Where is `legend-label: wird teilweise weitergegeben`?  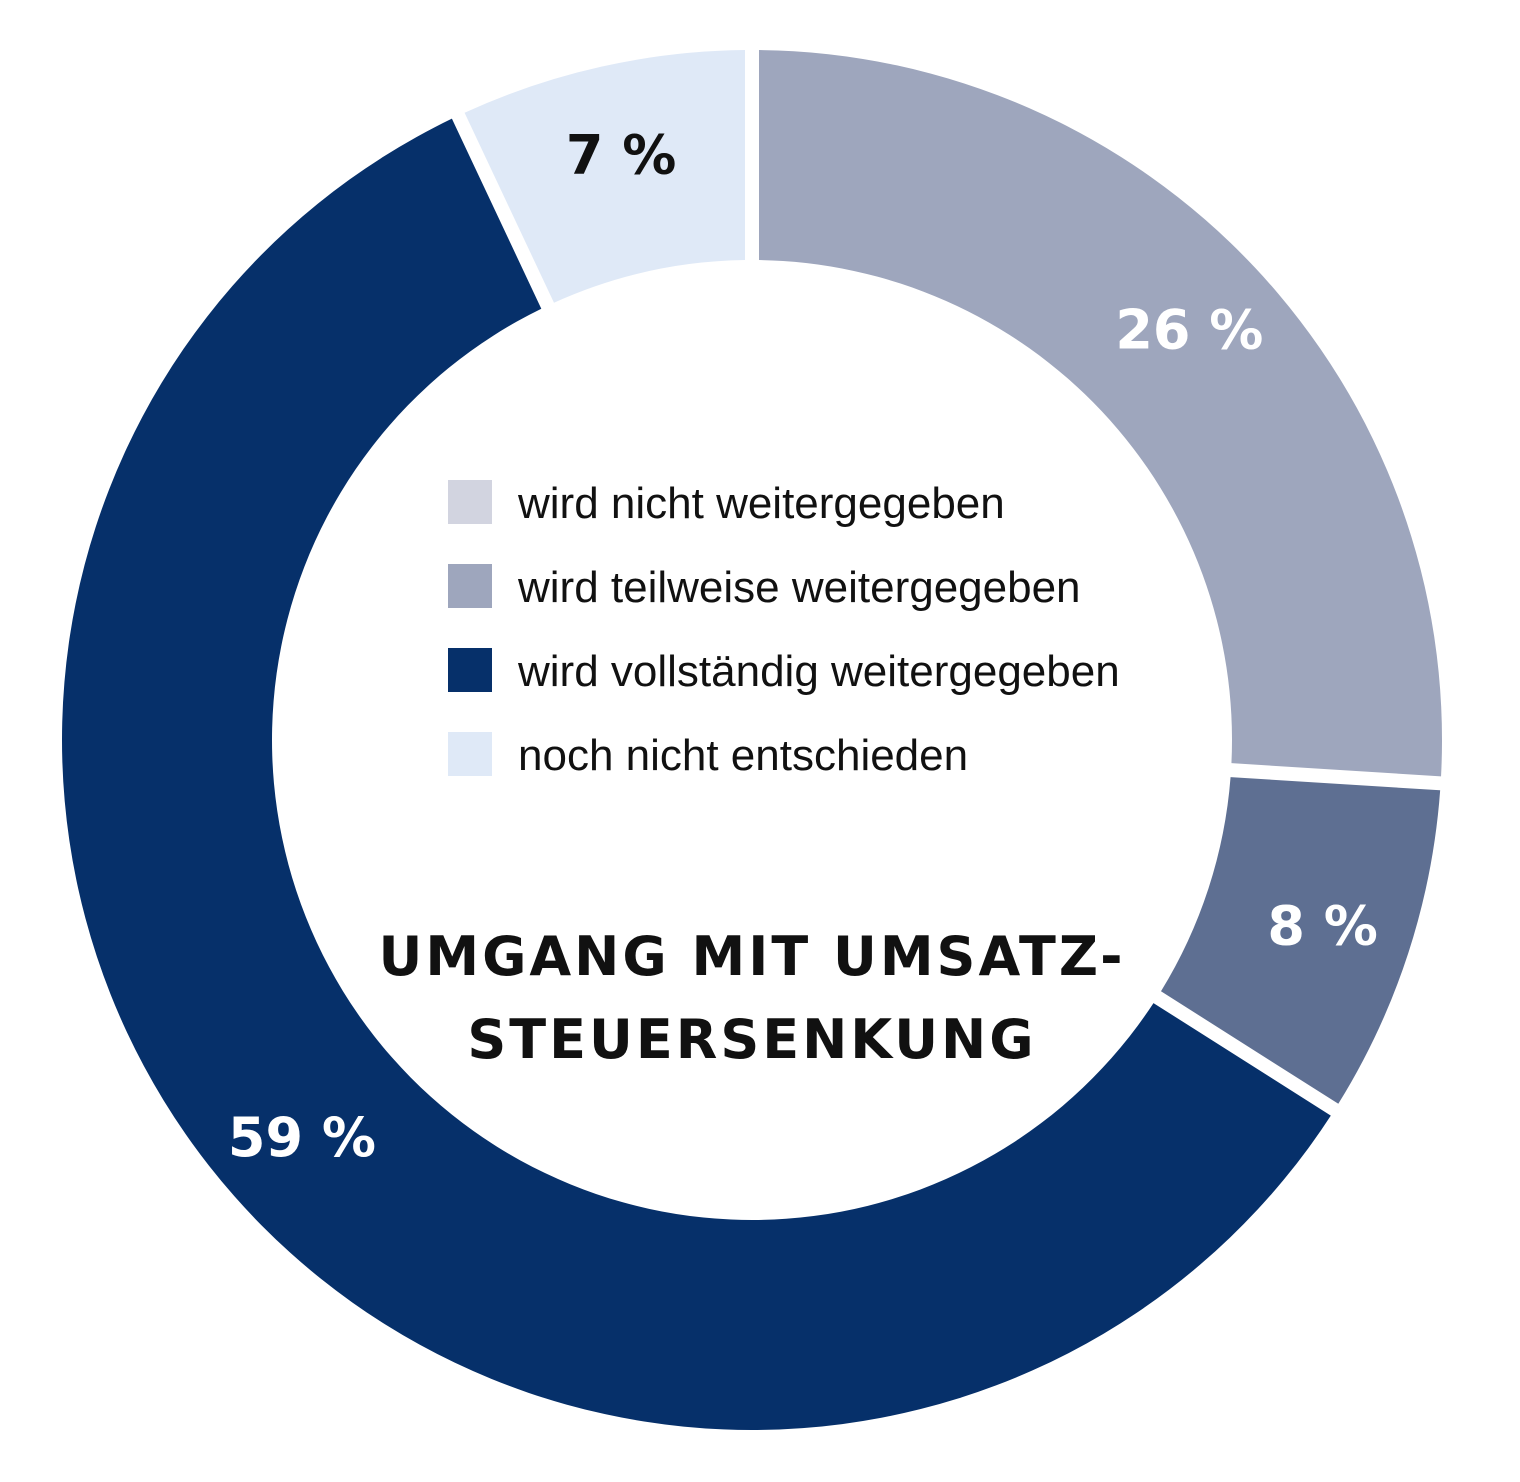 legend-label: wird teilweise weitergegeben is located at coordinates (799, 587).